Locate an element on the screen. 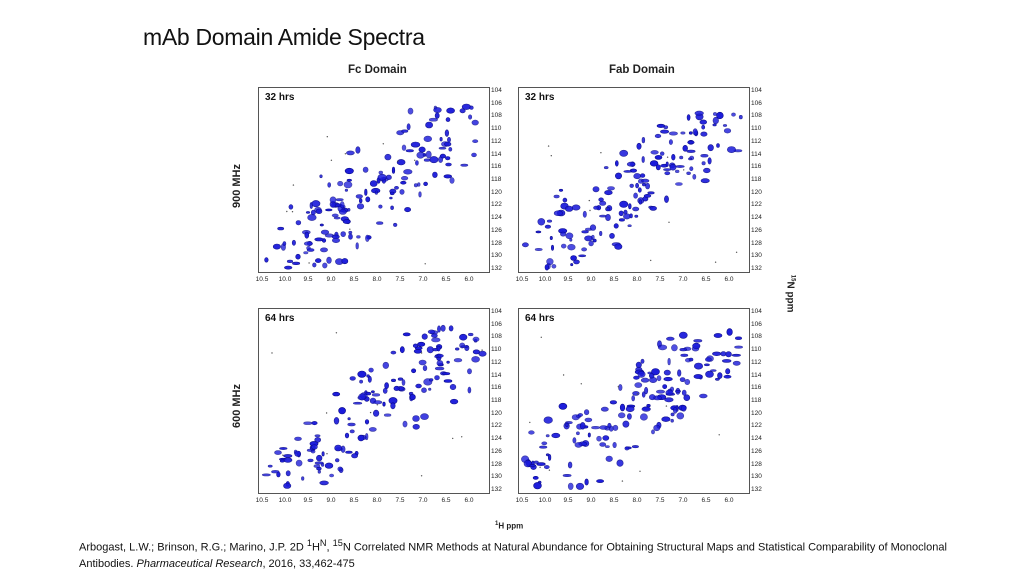 Image resolution: width=1024 pixels, height=576 pixels. x-tick-label: 8.0 is located at coordinates (637, 500).